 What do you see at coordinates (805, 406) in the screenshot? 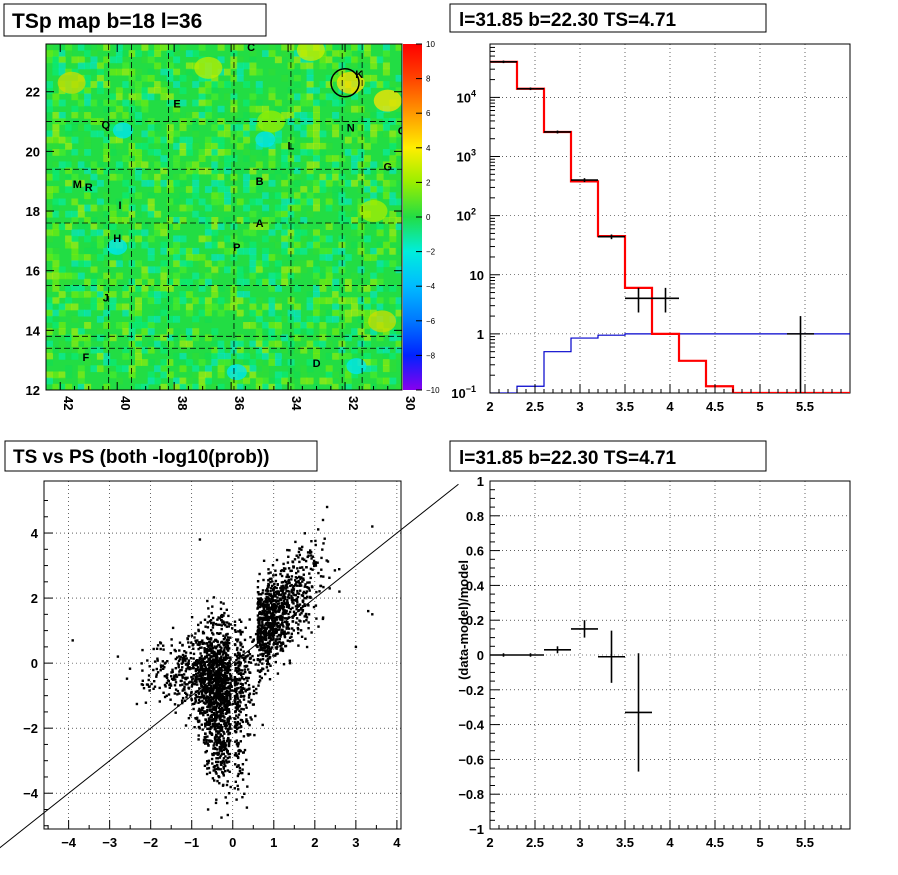
I see `spectrum-xtick-label: 5.5` at bounding box center [805, 406].